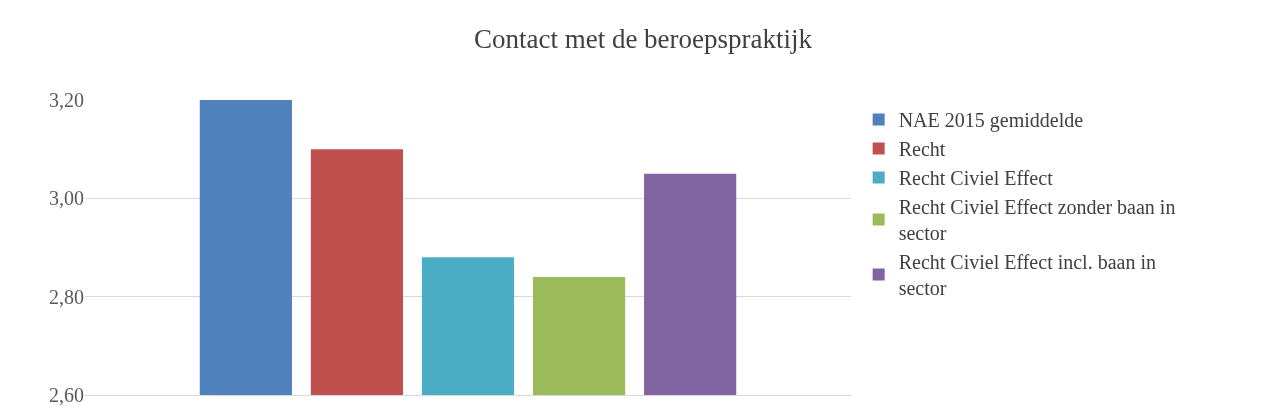 The image size is (1286, 418). Describe the element at coordinates (66, 395) in the screenshot. I see `y-tick-label: 2,60` at that location.